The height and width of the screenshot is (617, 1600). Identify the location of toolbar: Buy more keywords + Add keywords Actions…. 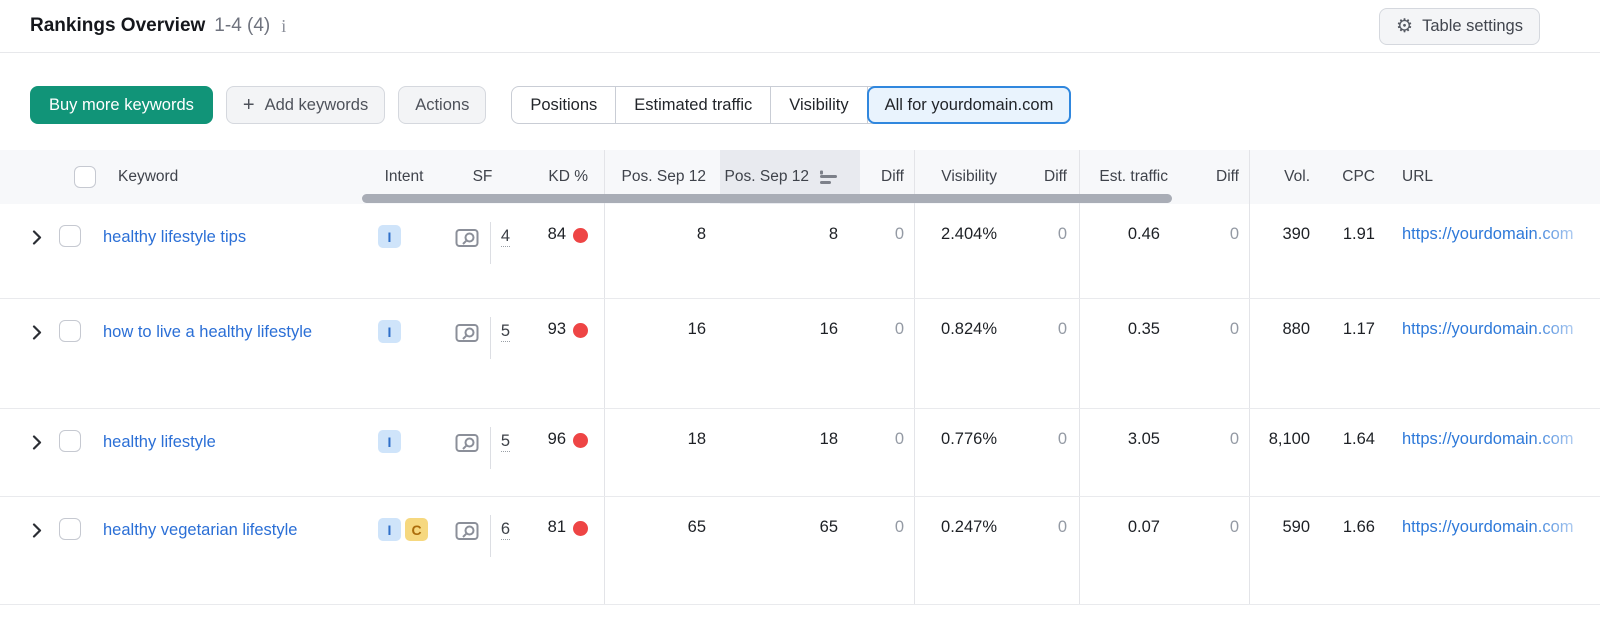
(800, 88).